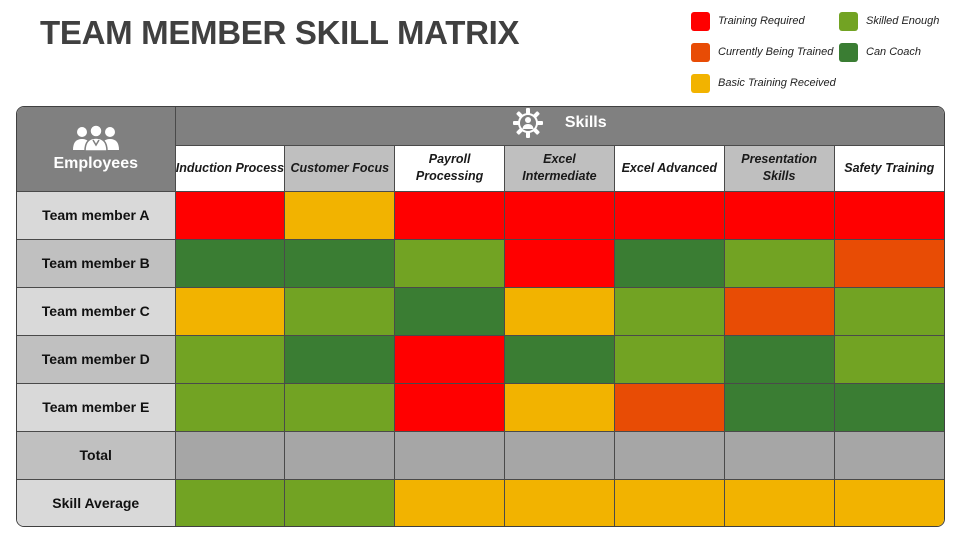 The image size is (960, 540). I want to click on red-square-icon, so click(700, 21).